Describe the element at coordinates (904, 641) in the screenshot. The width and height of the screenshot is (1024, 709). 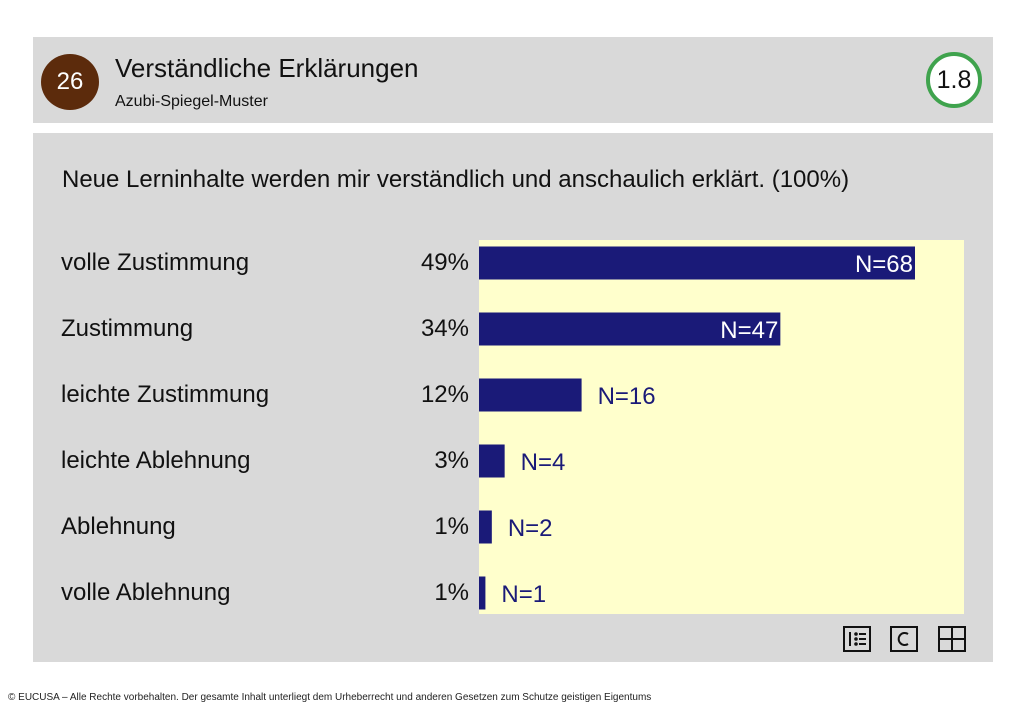
I see `c-icon` at that location.